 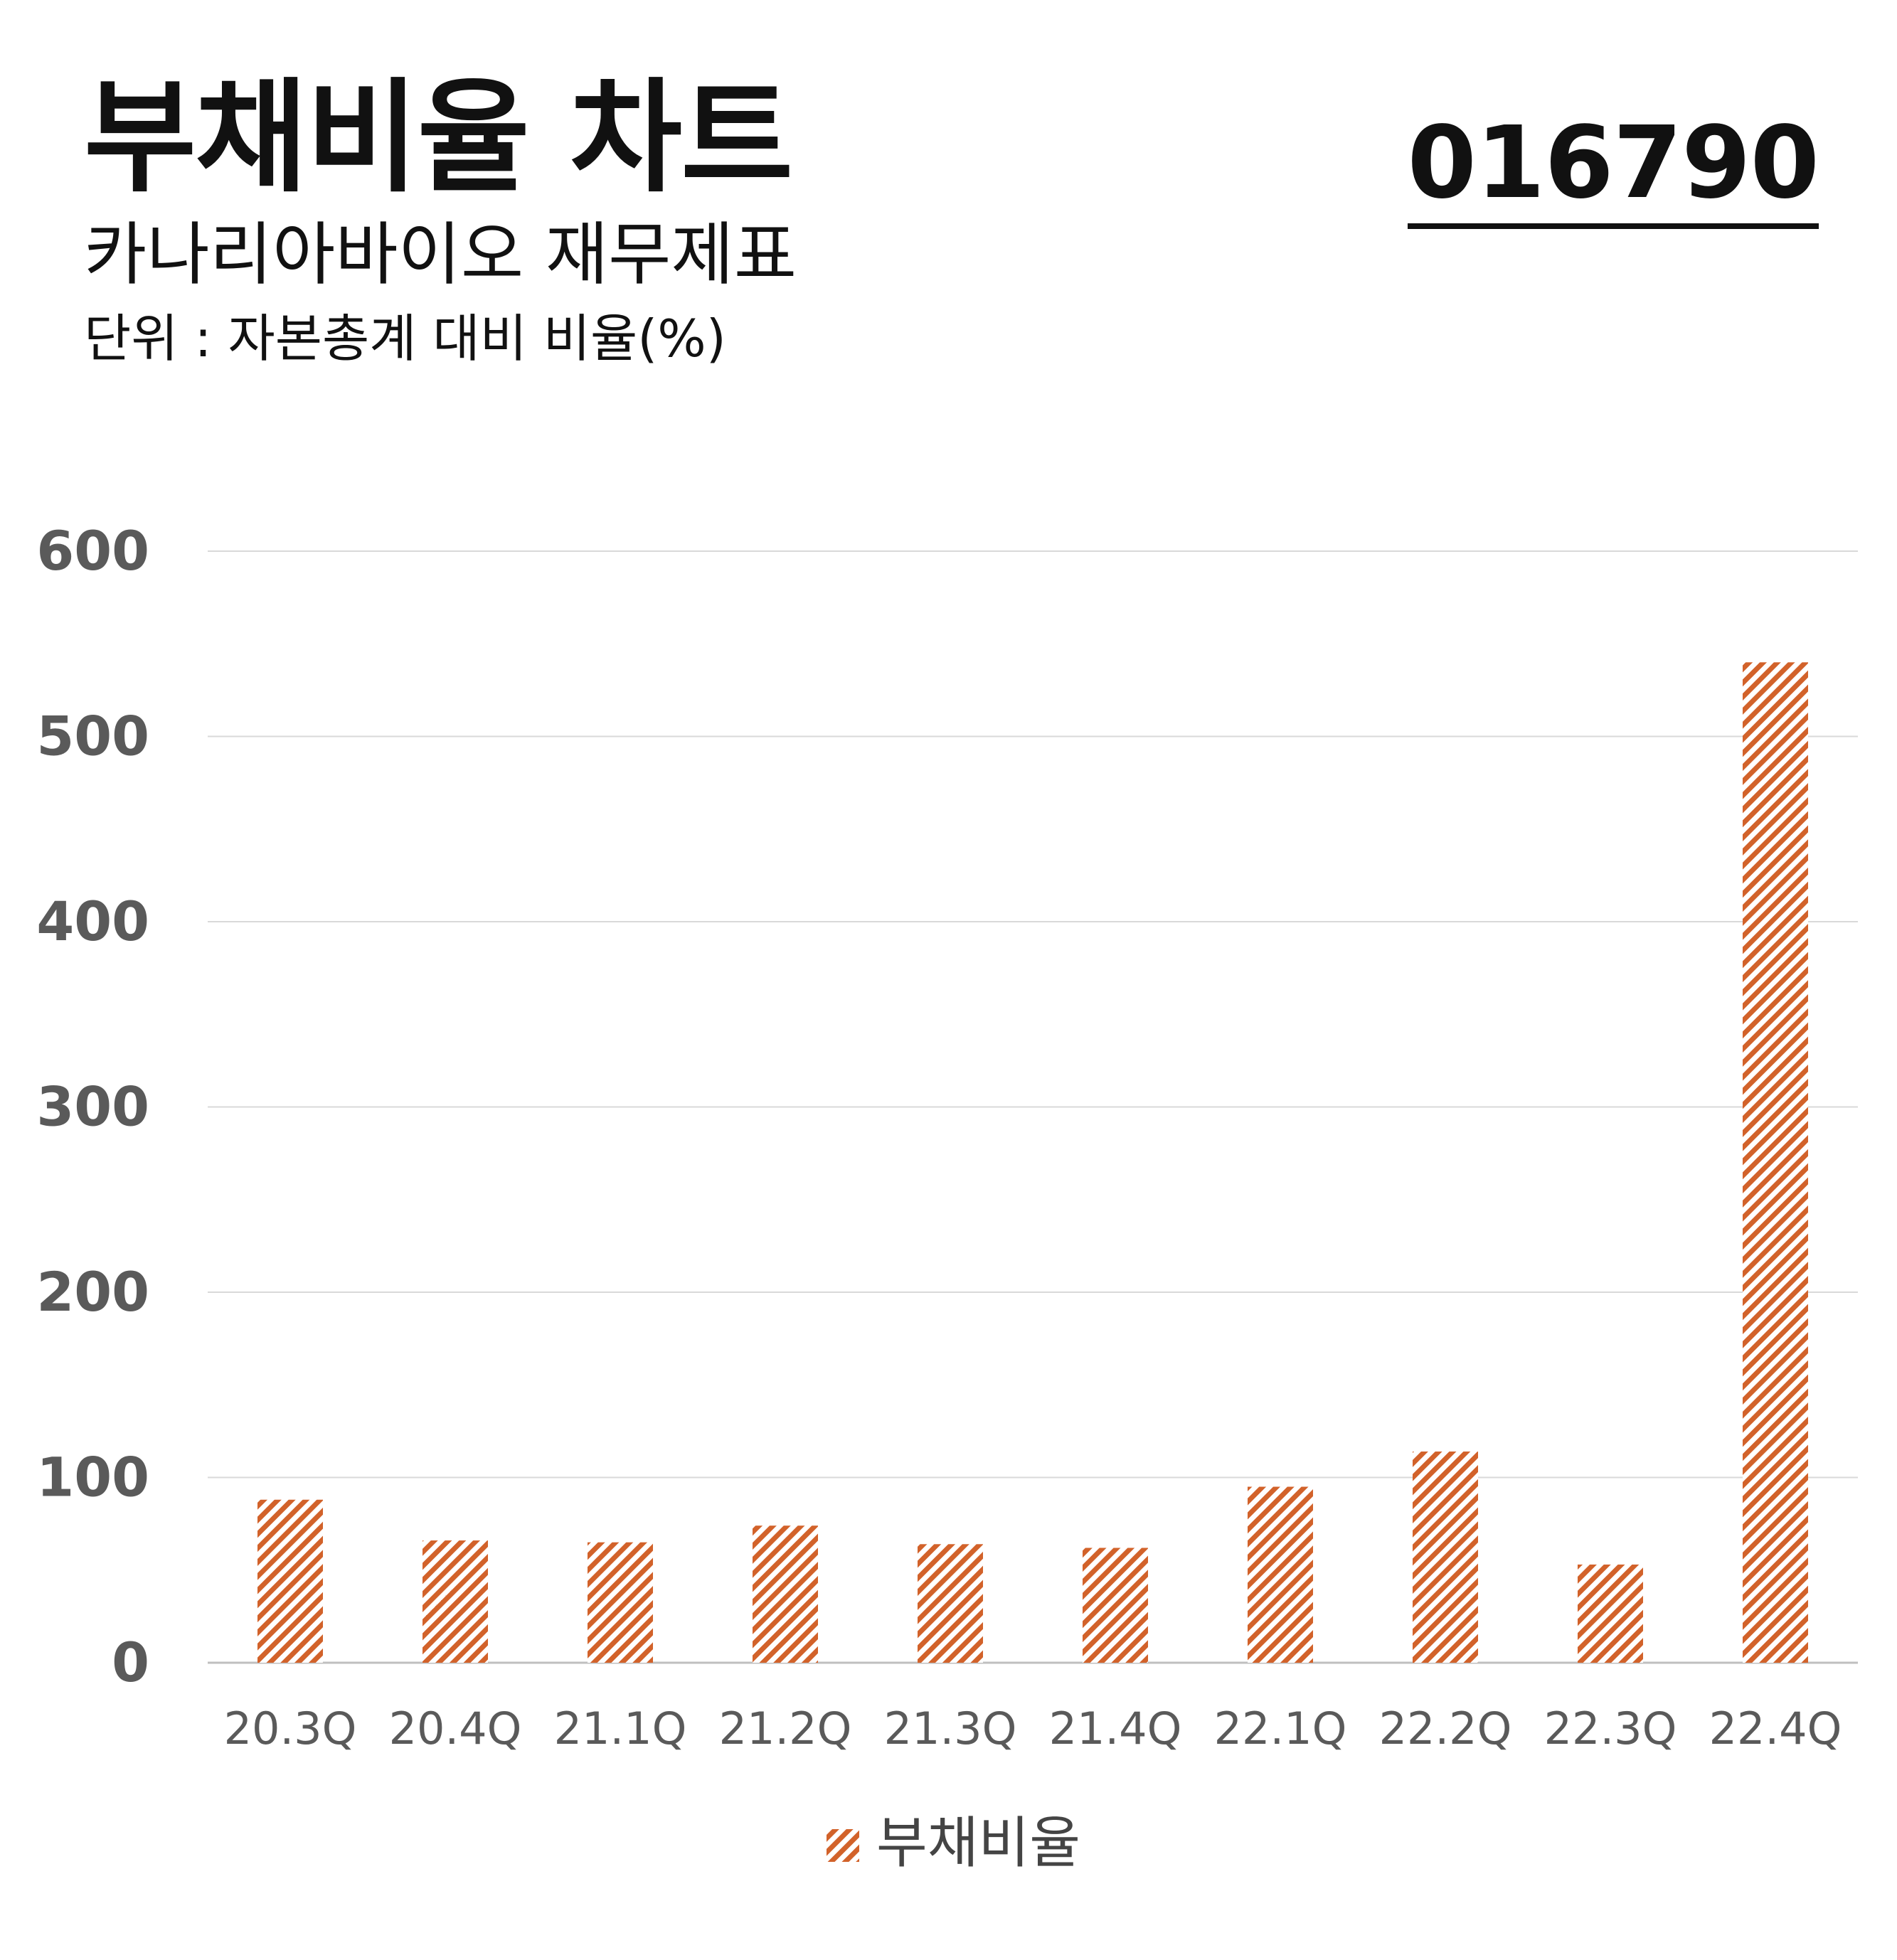 I want to click on x-tick-label: 21.2Q, so click(x=786, y=1728).